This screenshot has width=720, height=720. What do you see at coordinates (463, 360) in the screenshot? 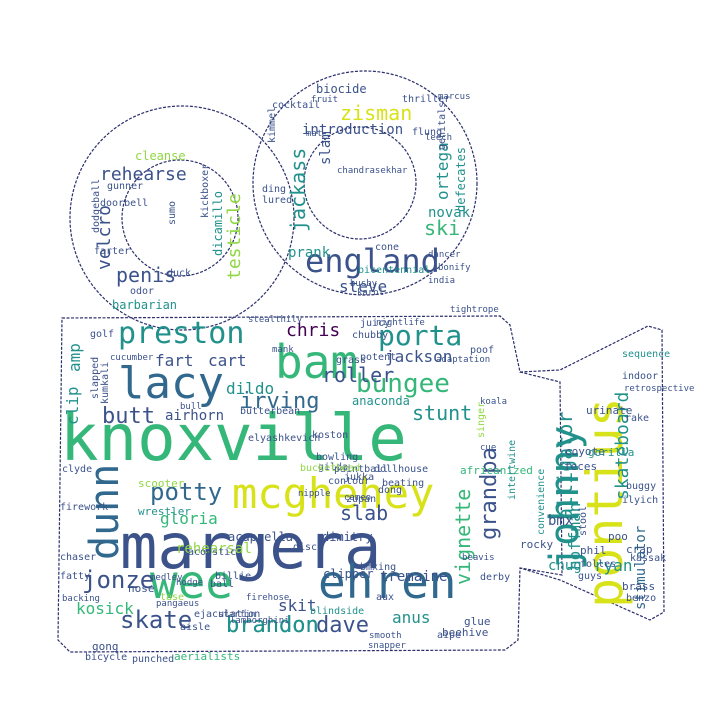
I see `cloud-word: adaptation` at bounding box center [463, 360].